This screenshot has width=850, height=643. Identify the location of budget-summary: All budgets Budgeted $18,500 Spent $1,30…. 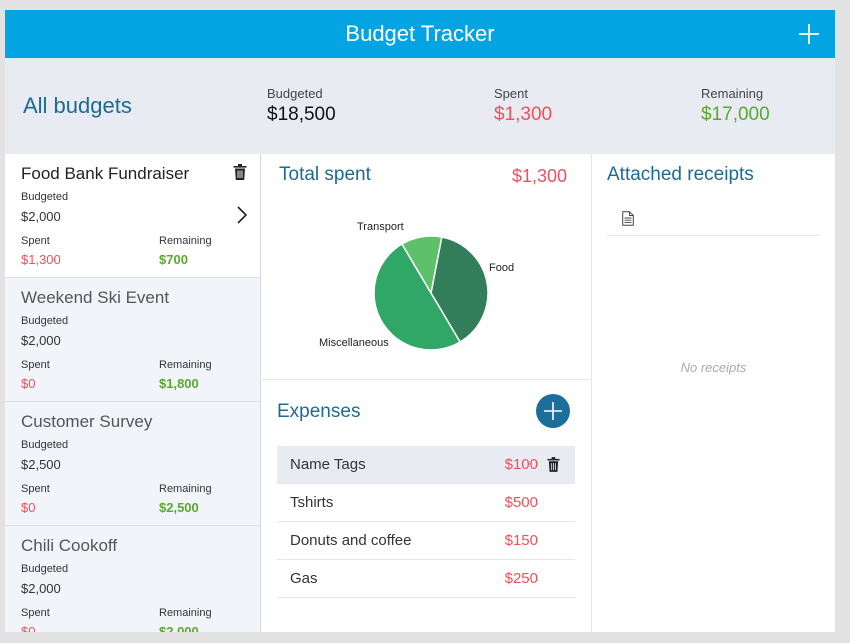
(420, 106).